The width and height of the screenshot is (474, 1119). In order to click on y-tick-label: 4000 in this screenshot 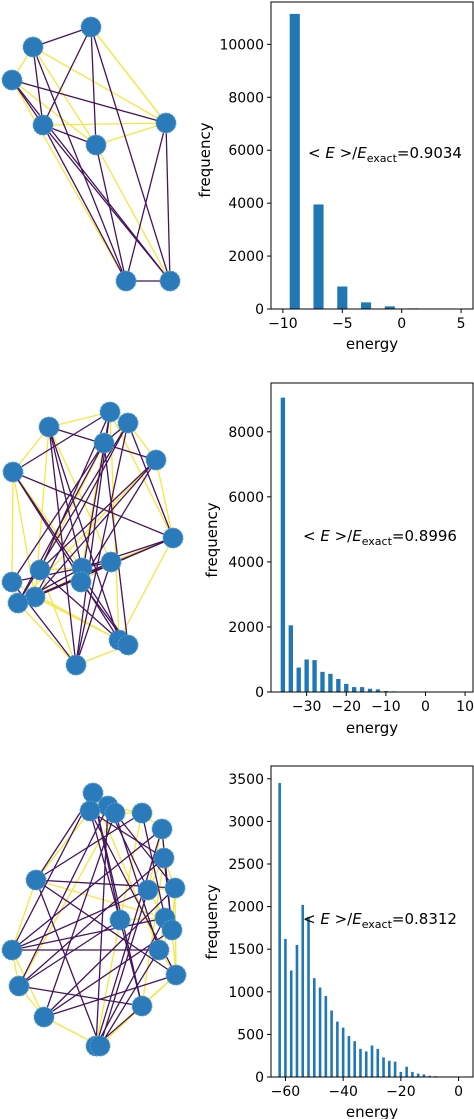, I will do `click(246, 204)`.